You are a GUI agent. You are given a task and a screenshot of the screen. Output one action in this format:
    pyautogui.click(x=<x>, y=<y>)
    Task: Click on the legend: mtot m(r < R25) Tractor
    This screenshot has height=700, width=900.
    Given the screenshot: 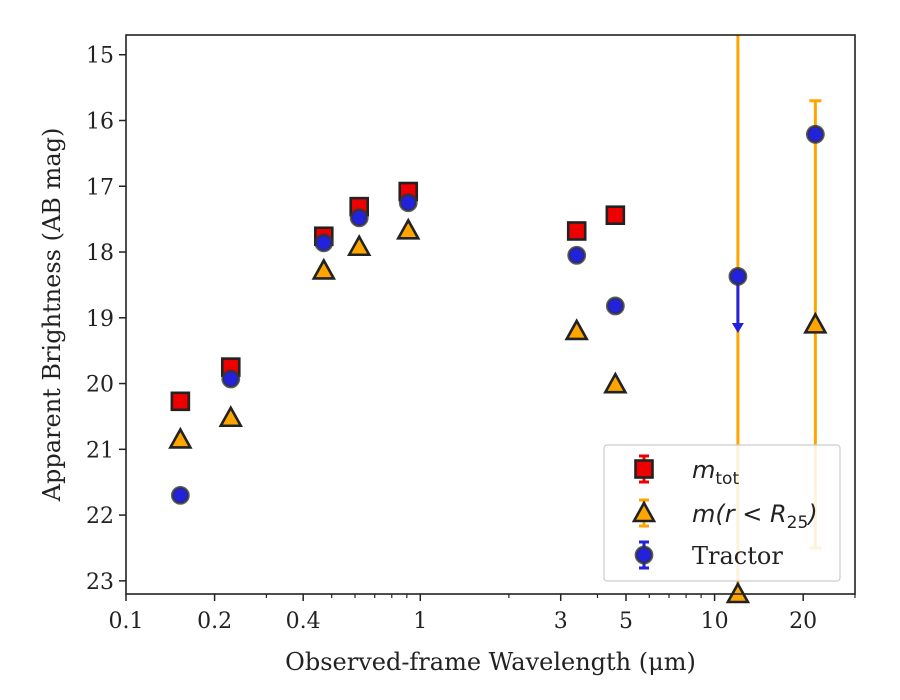 What is the action you would take?
    pyautogui.click(x=722, y=513)
    